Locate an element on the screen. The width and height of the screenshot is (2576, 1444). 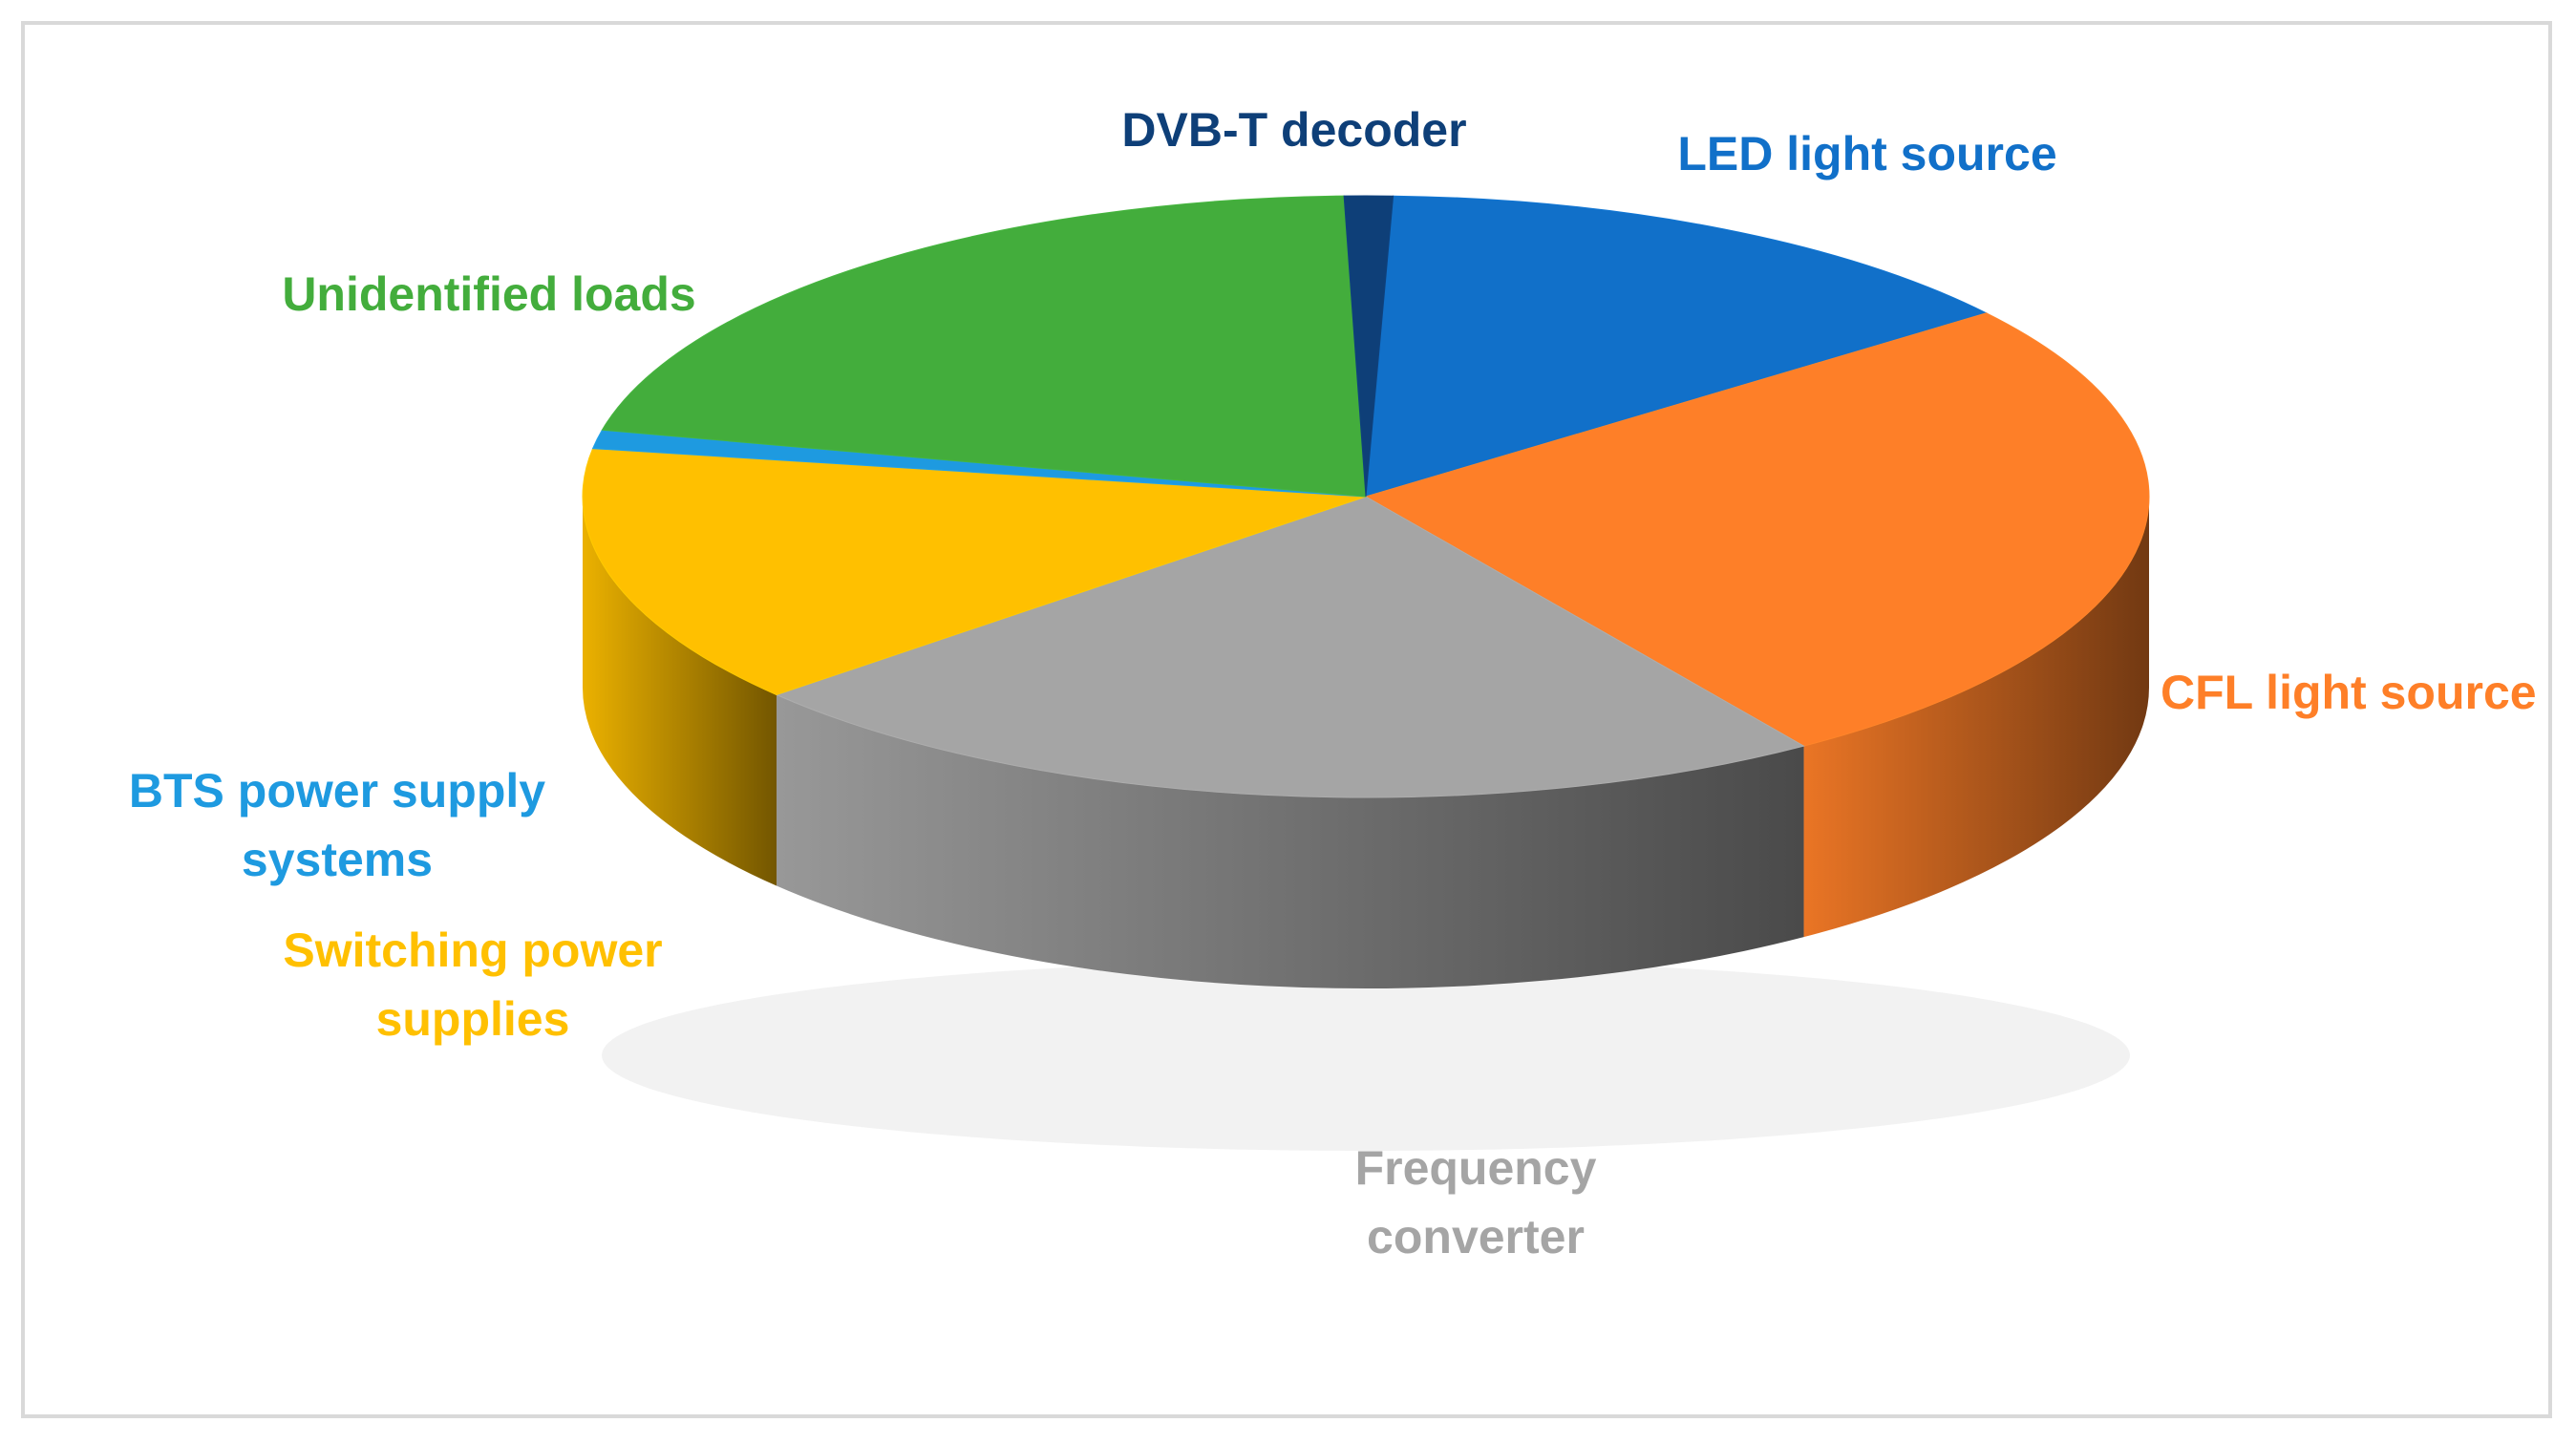
slice-label: CFL light source is located at coordinates (2349, 692).